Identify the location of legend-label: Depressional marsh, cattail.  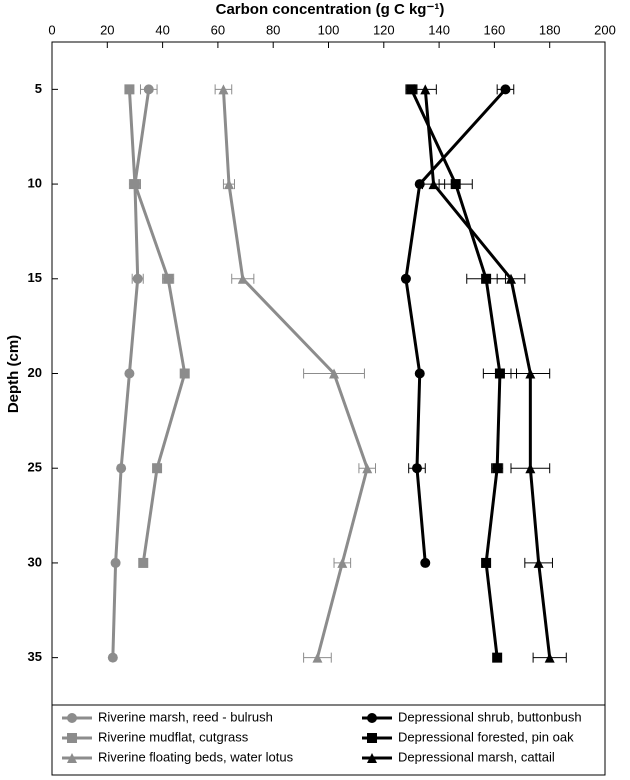
(476, 756).